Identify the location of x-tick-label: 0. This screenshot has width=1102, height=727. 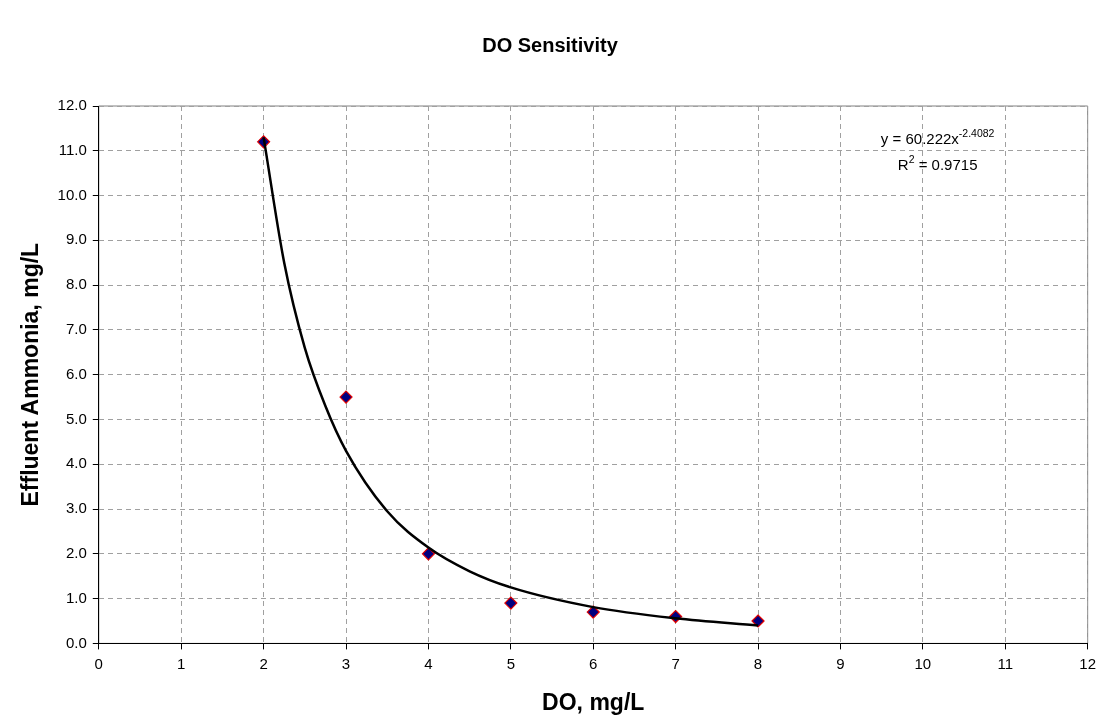
(98, 663).